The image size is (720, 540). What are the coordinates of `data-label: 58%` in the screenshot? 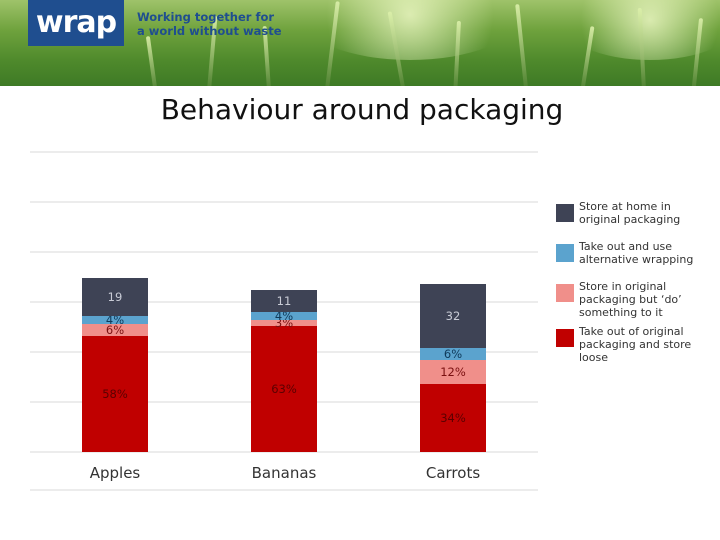 It's located at (115, 394).